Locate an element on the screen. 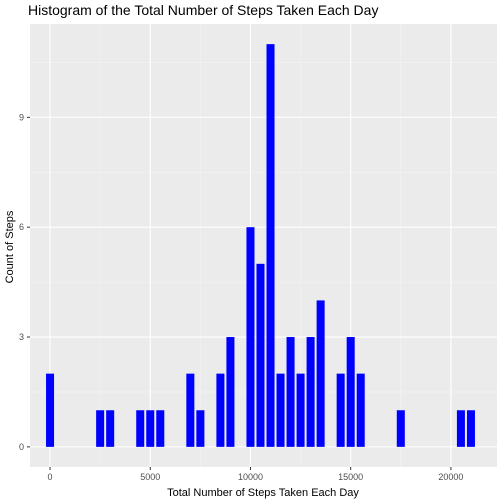 The image size is (504, 504). x-tick-label: 20000 is located at coordinates (450, 477).